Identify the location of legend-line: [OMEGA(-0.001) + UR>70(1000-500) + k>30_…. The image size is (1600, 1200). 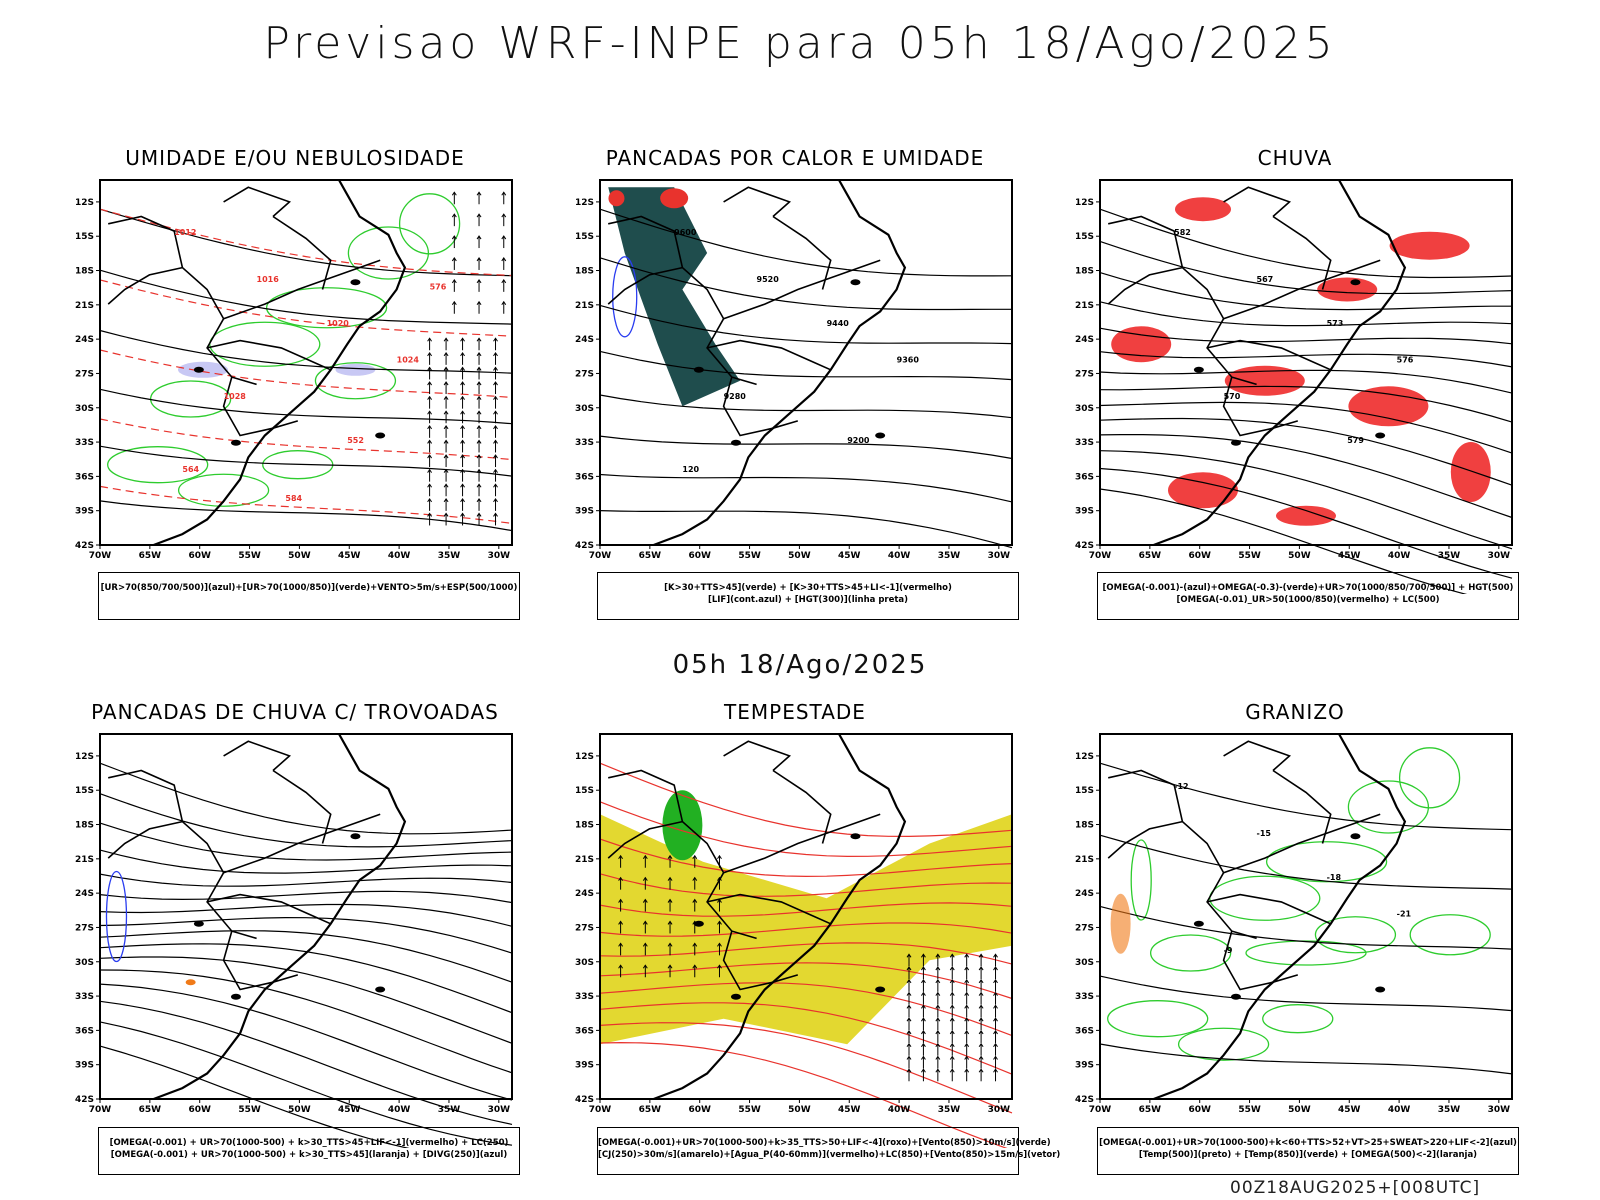
(309, 1155).